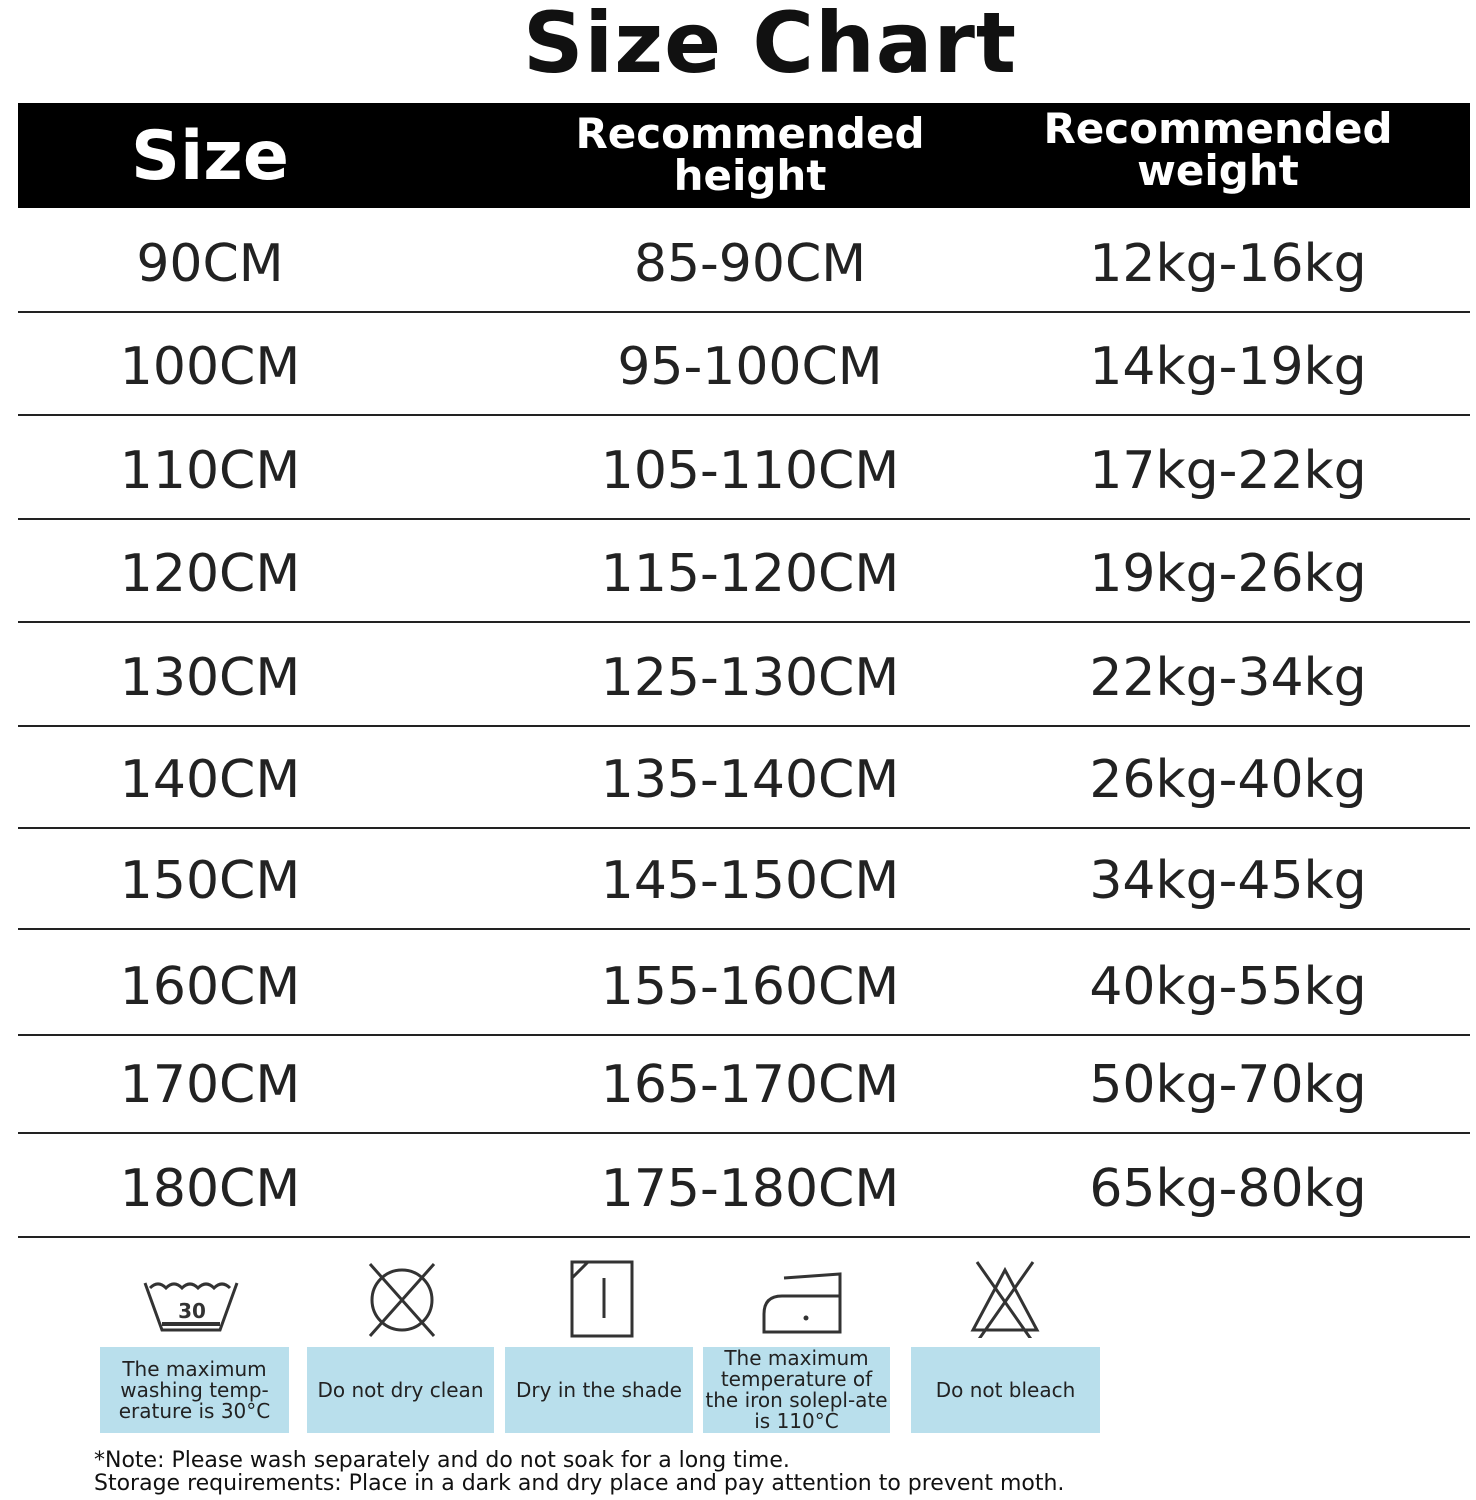  Describe the element at coordinates (599, 1390) in the screenshot. I see `care-label-dry-shade: Dry in the shade` at that location.